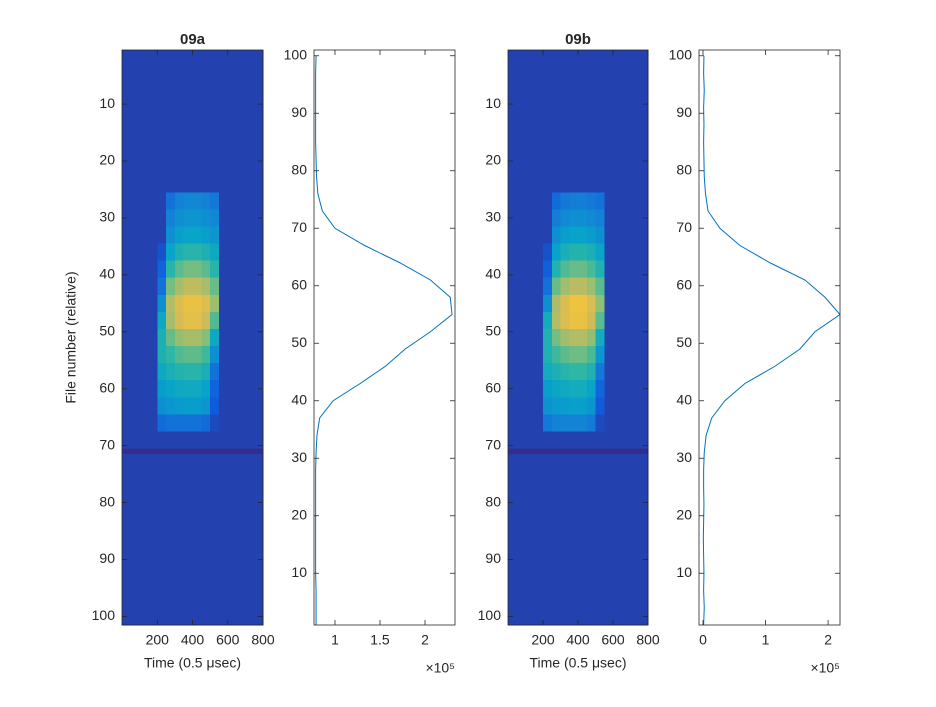 This screenshot has width=936, height=707. What do you see at coordinates (825, 668) in the screenshot?
I see `x-exponent: ×10⁵` at bounding box center [825, 668].